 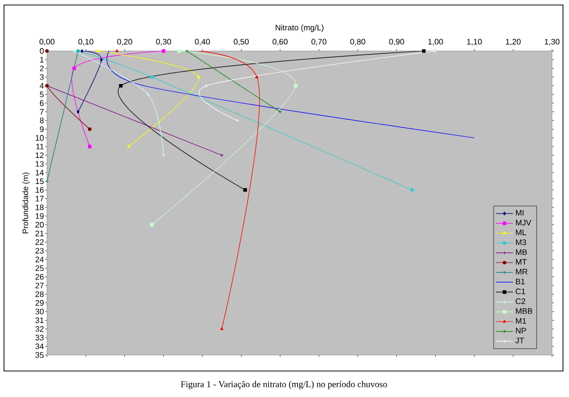 I want to click on y-tick-label: 30, so click(x=39, y=311).